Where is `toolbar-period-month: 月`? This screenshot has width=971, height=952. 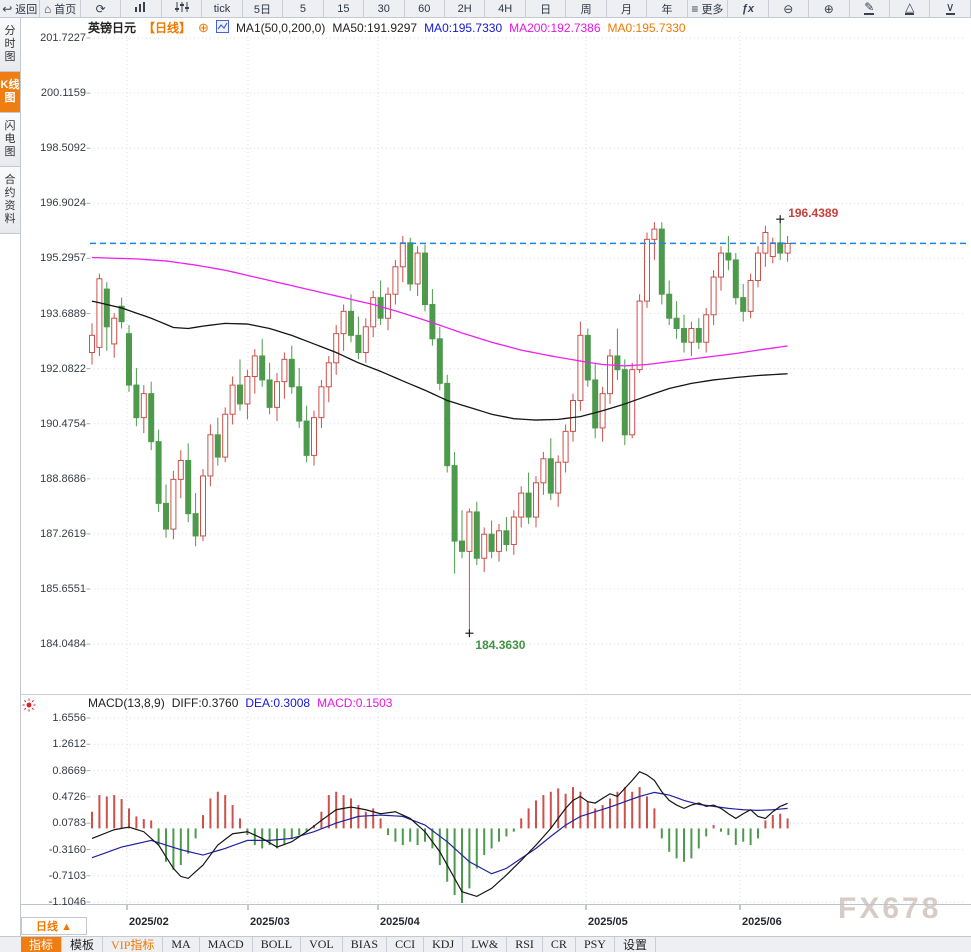 toolbar-period-month: 月 is located at coordinates (627, 8).